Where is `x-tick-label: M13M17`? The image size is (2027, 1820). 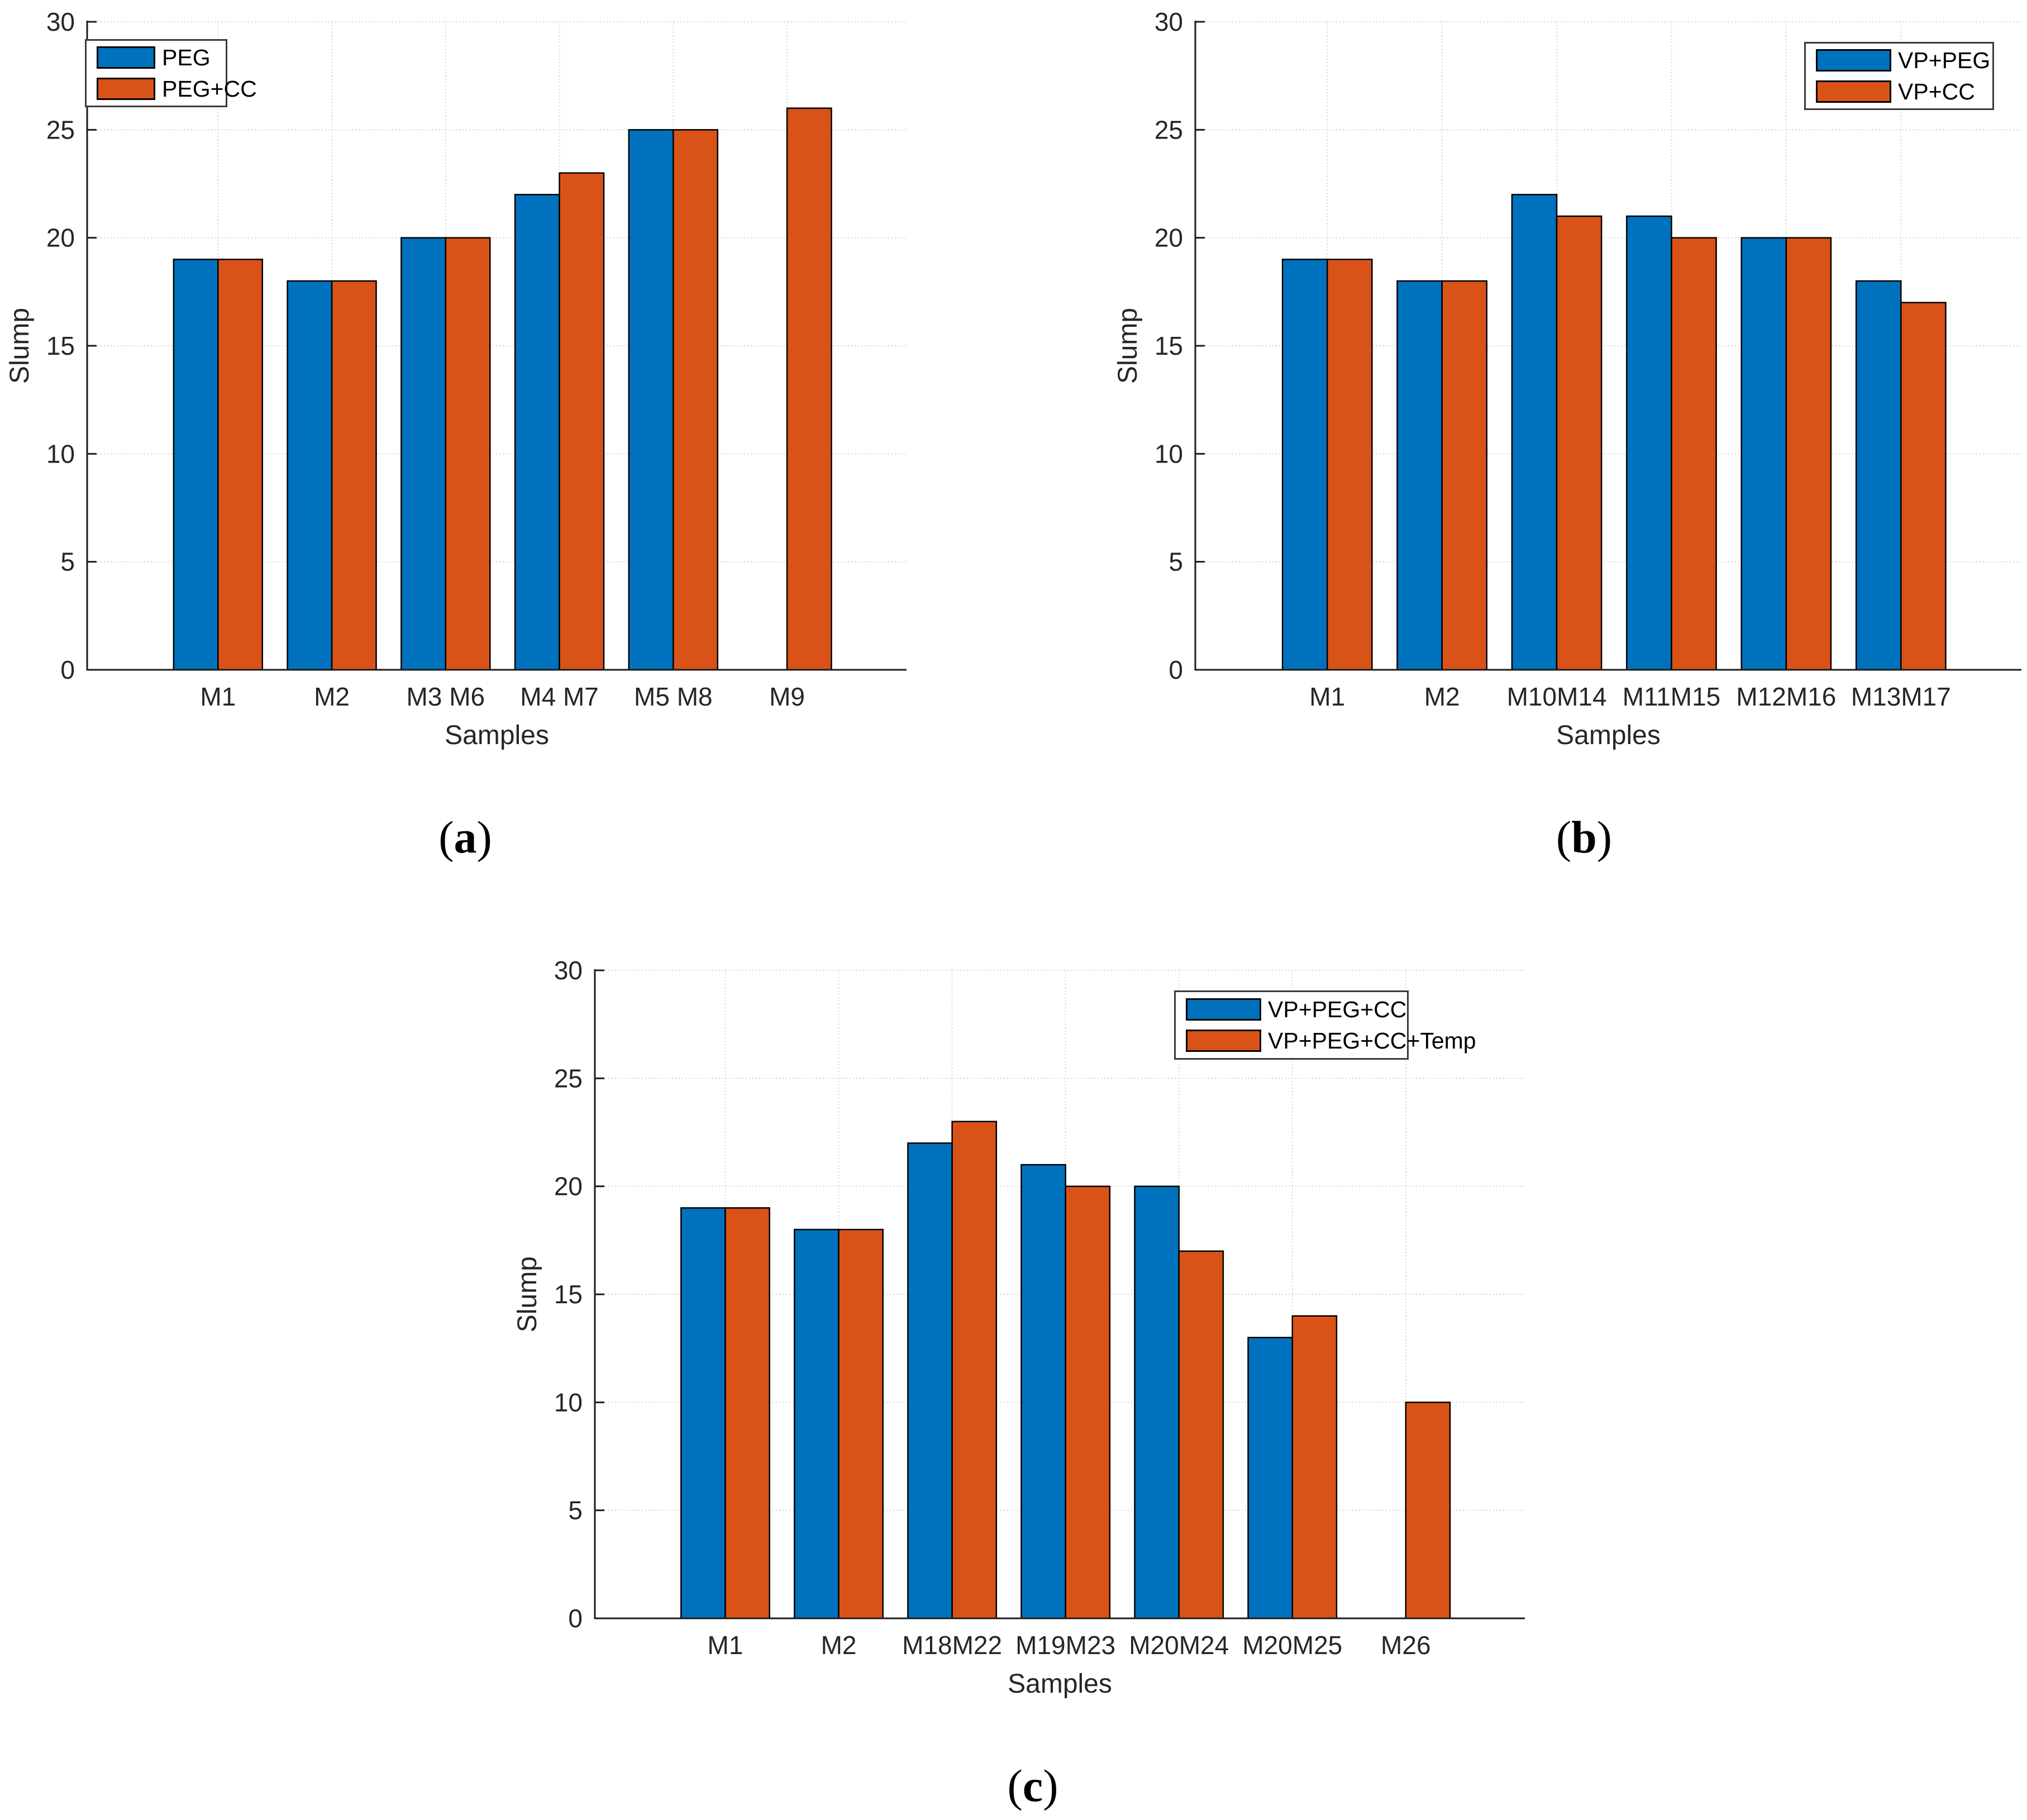 x-tick-label: M13M17 is located at coordinates (1901, 696).